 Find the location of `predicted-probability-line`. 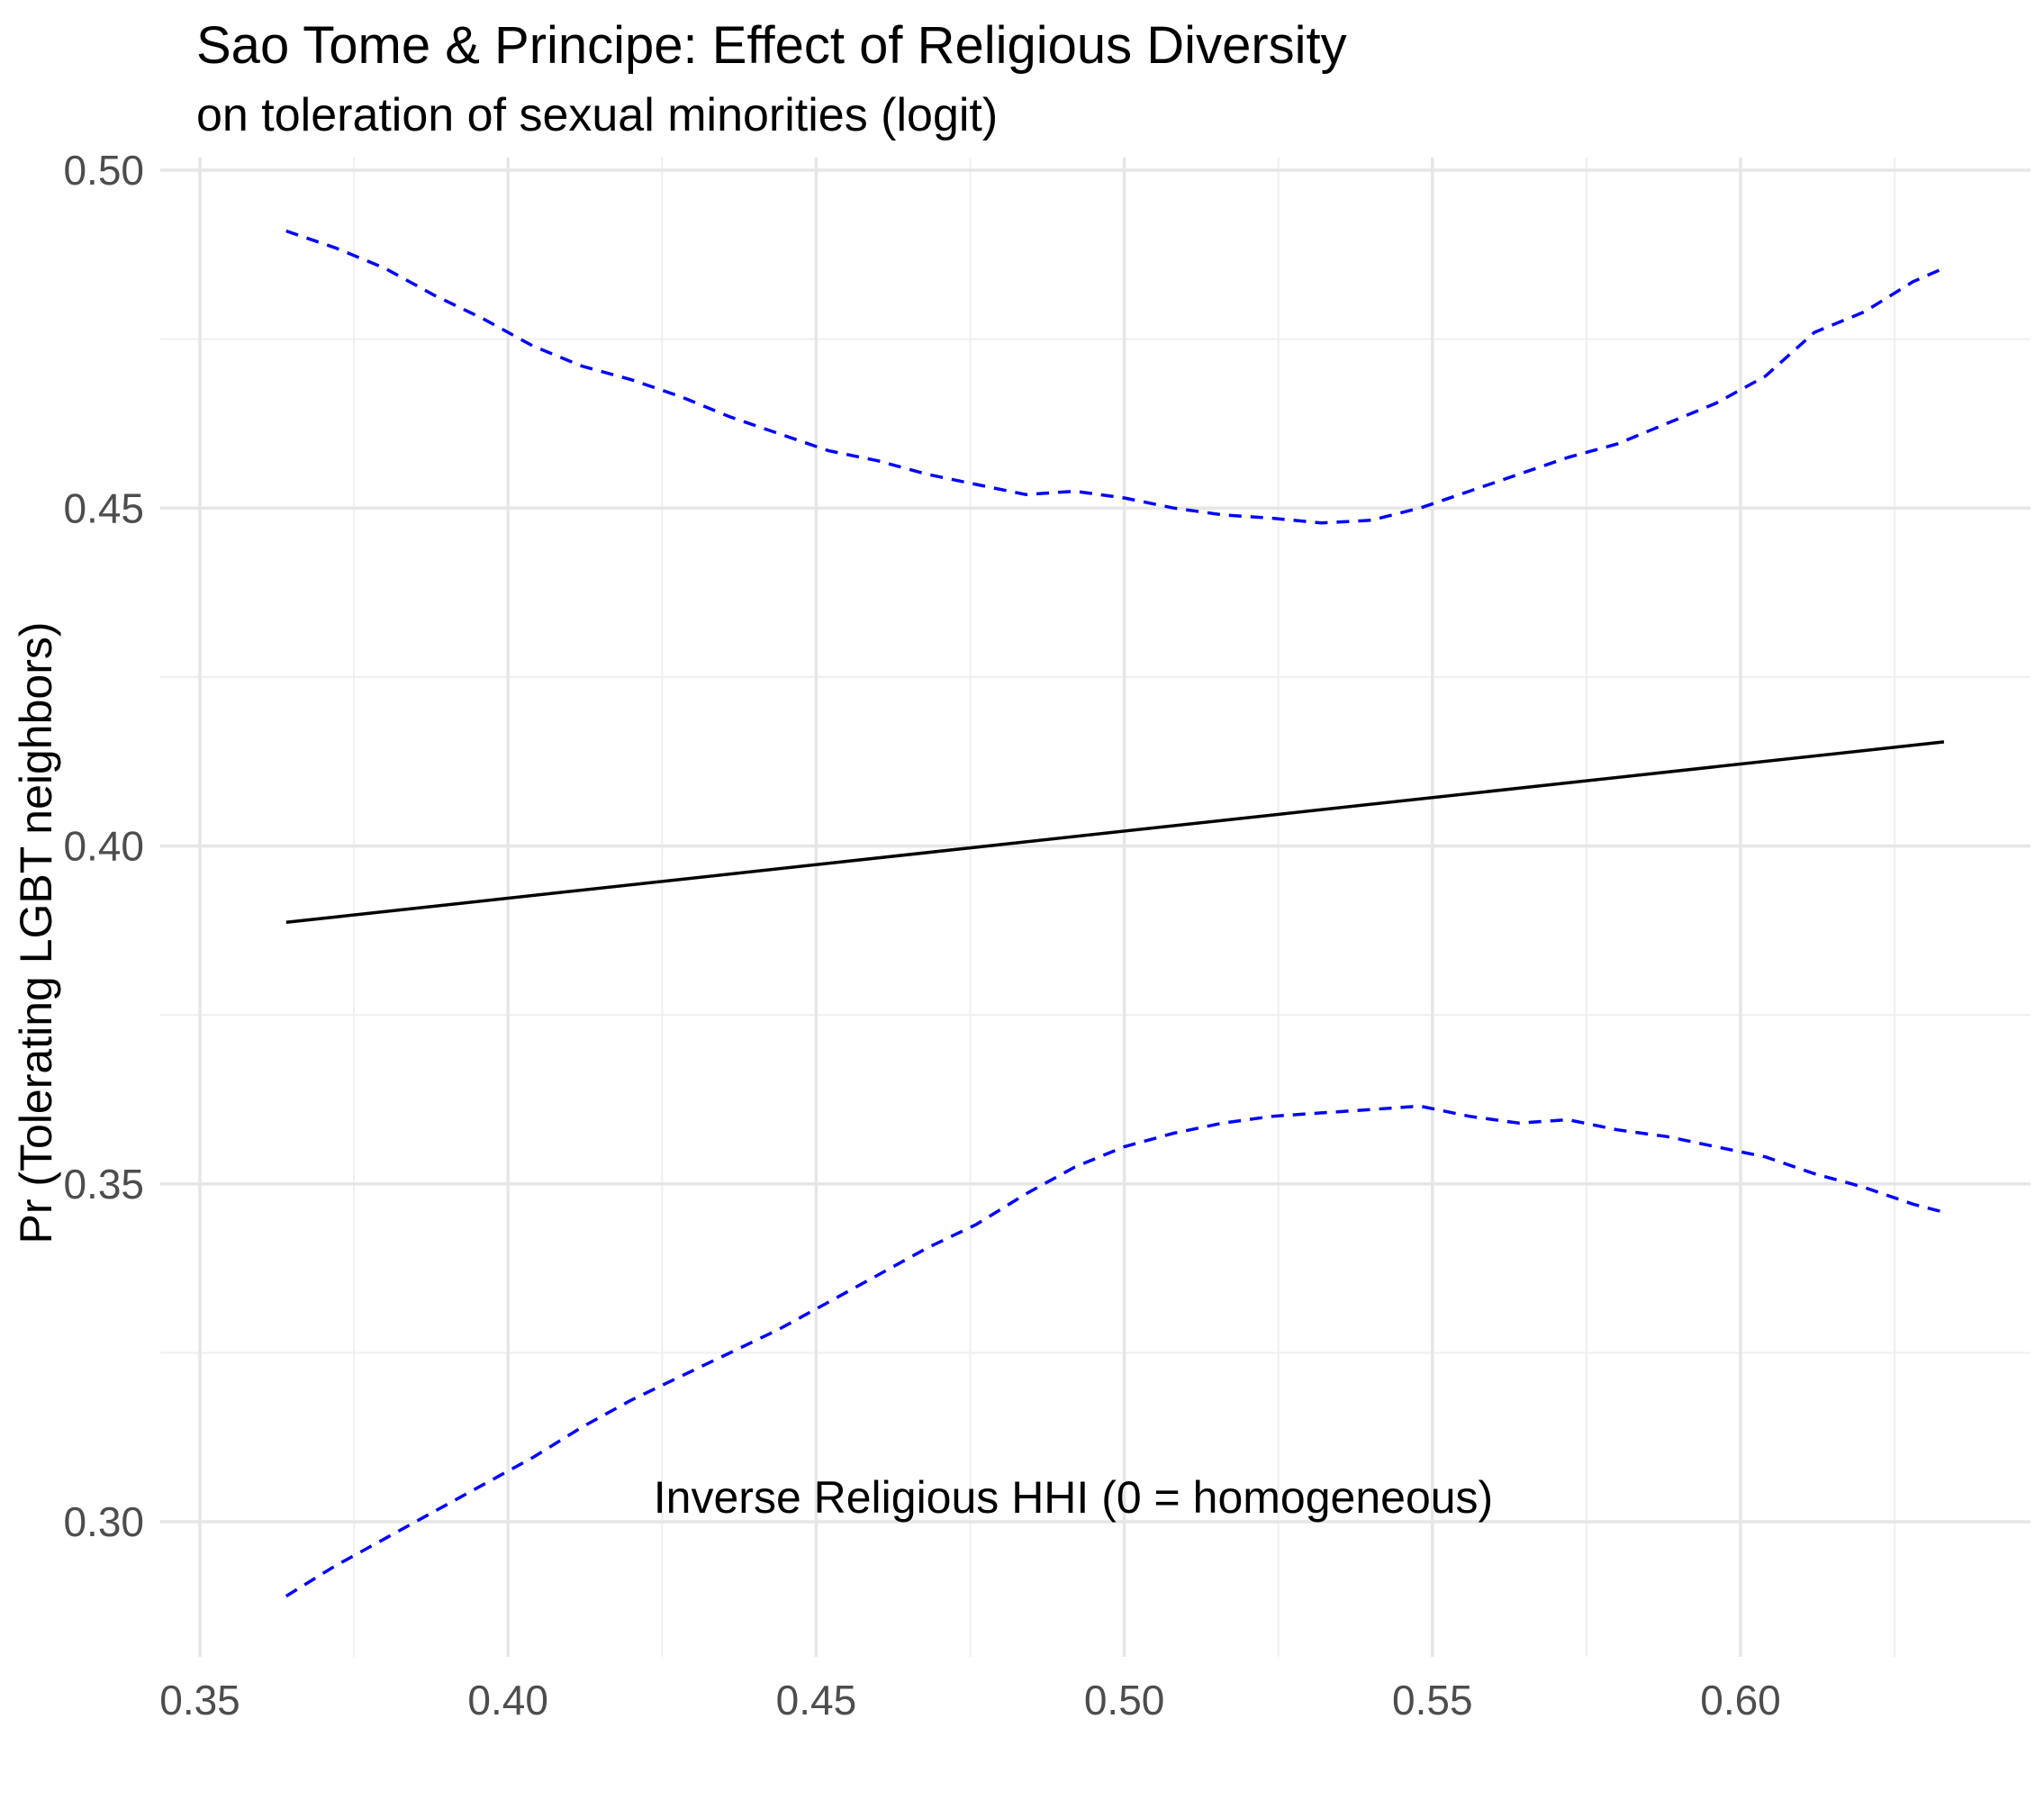

predicted-probability-line is located at coordinates (1115, 832).